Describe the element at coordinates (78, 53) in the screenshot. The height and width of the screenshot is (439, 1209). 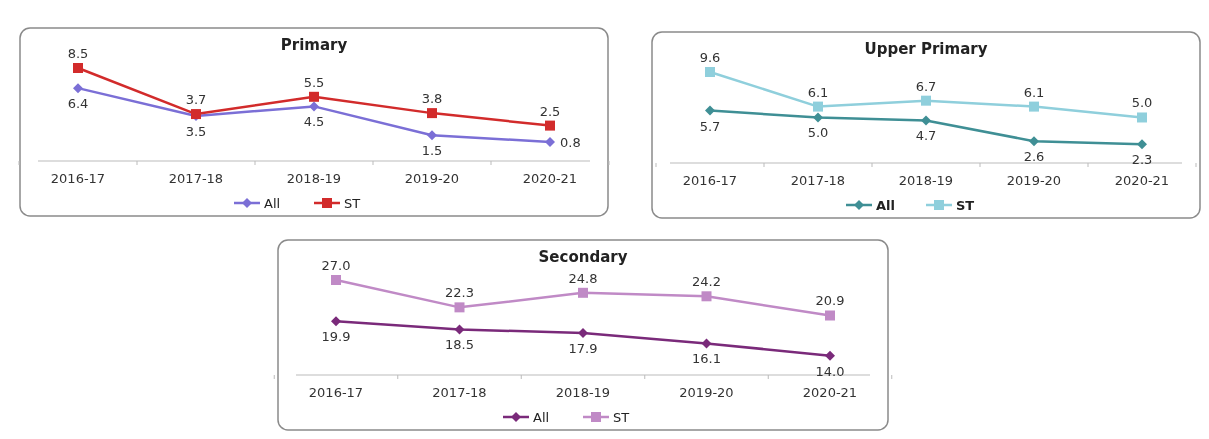
I see `data-label: 8.5` at that location.